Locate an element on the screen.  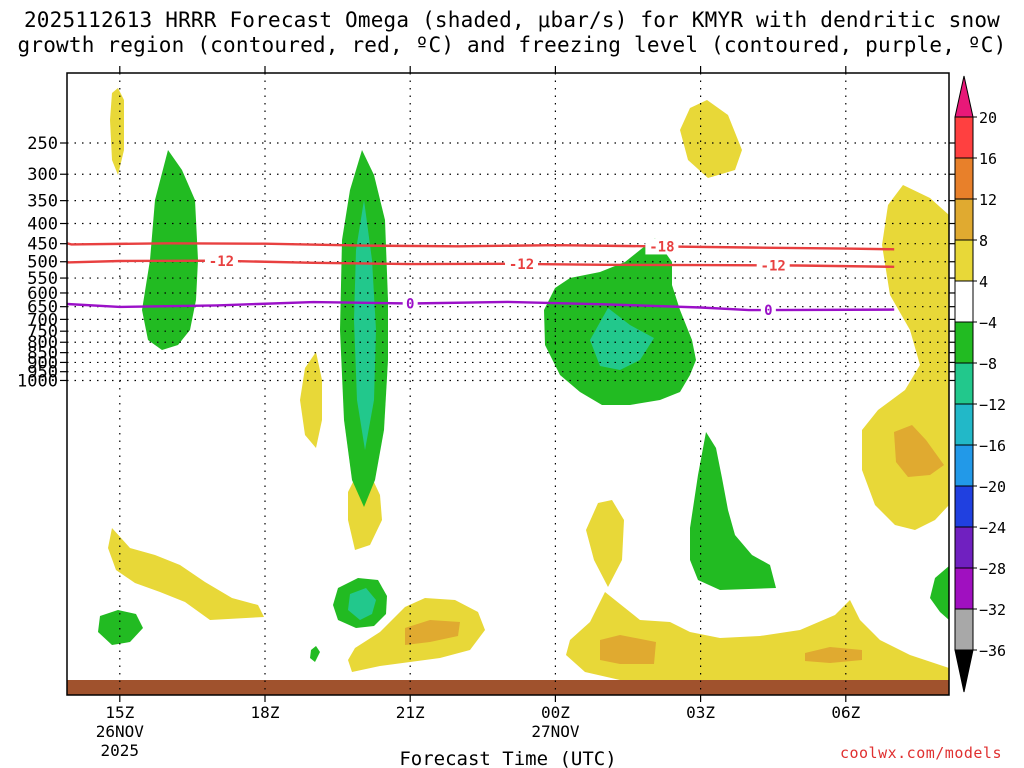
colorbar-tick-label: −4 is located at coordinates (988, 323).